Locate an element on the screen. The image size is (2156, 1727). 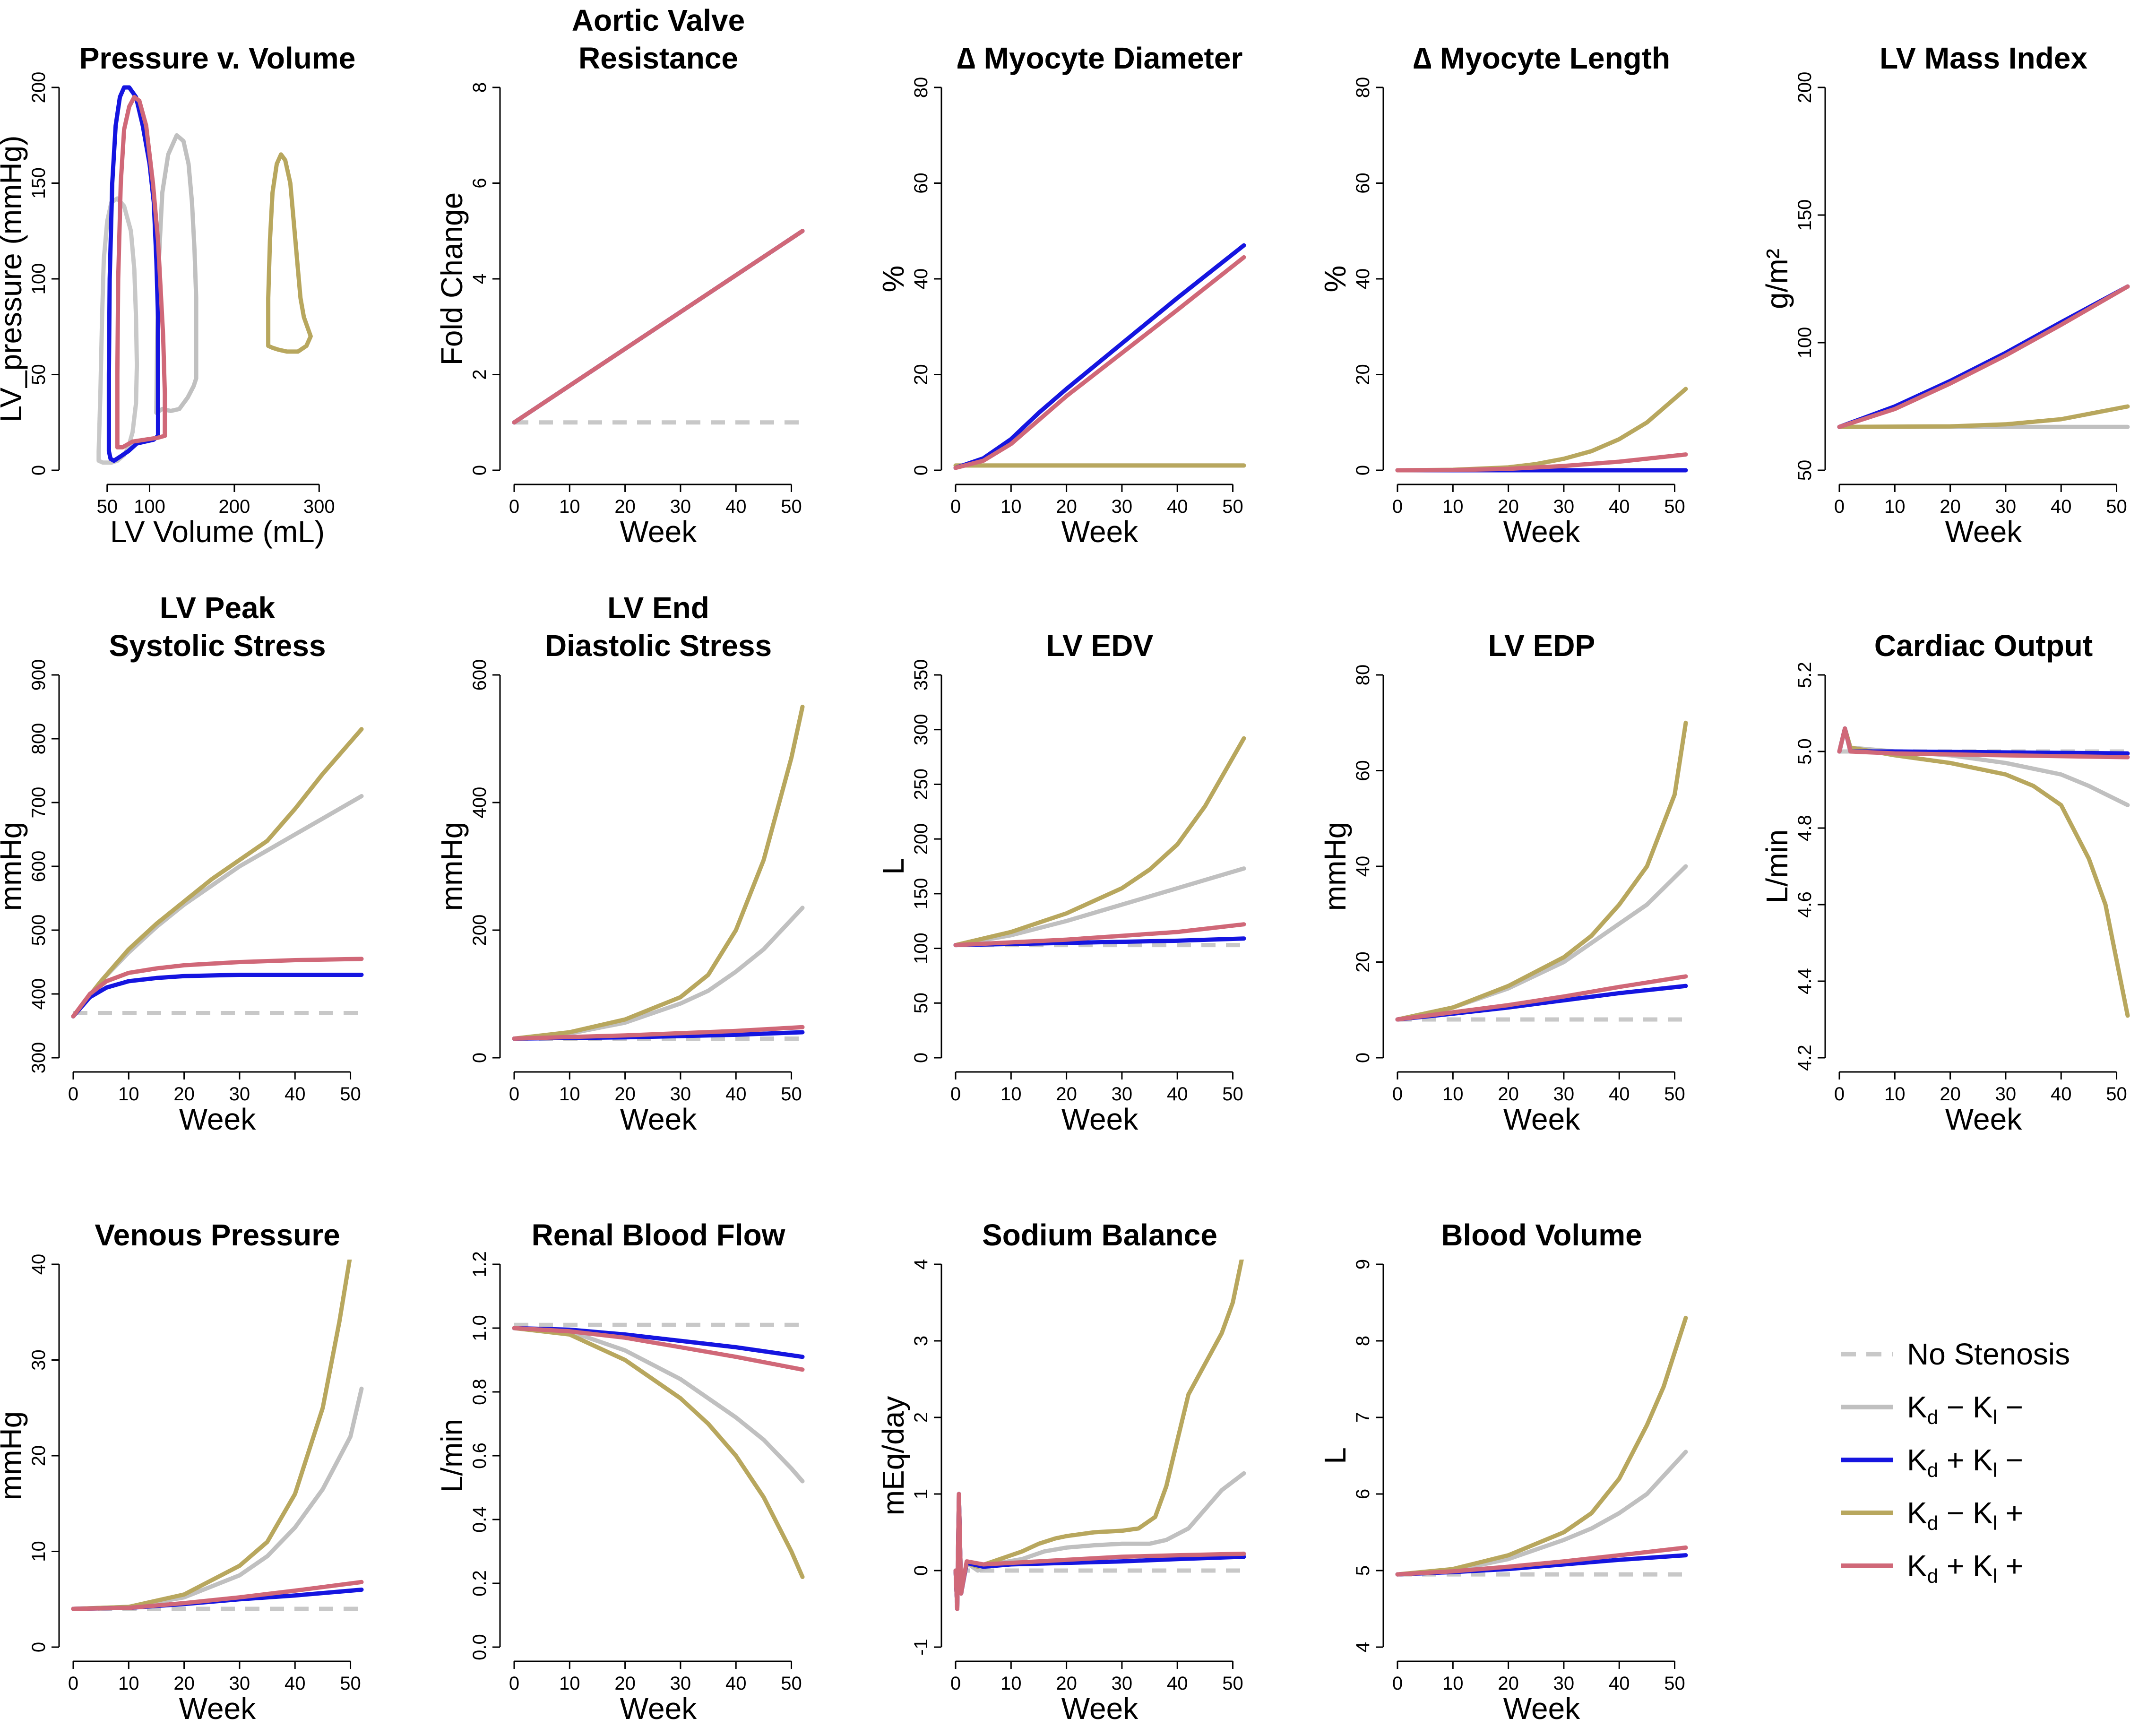
chart-bloodvol: Blood Volume 0 10 20 30 40 50 4 5 6 7 8 9 Week L is located at coordinates (1503, 1472).